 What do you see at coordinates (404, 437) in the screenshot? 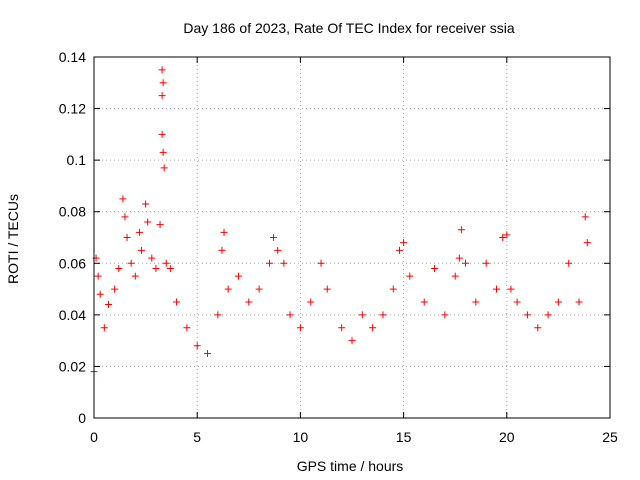
I see `x-tick-label: 15` at bounding box center [404, 437].